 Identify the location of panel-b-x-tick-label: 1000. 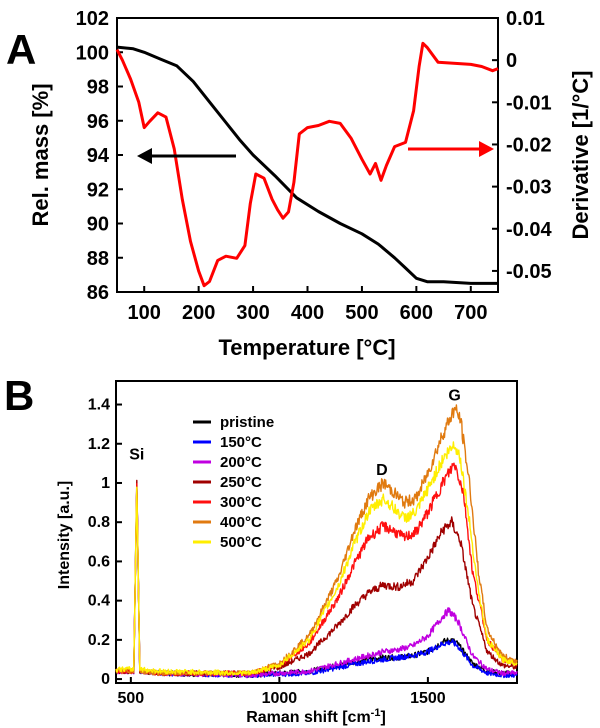
(280, 698).